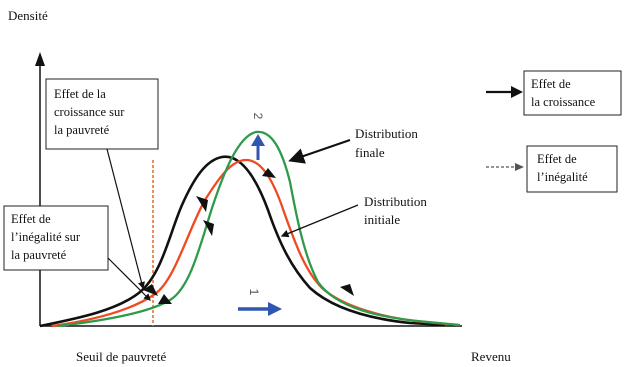 This screenshot has width=626, height=367. I want to click on x-axis-label: Revenu, so click(491, 356).